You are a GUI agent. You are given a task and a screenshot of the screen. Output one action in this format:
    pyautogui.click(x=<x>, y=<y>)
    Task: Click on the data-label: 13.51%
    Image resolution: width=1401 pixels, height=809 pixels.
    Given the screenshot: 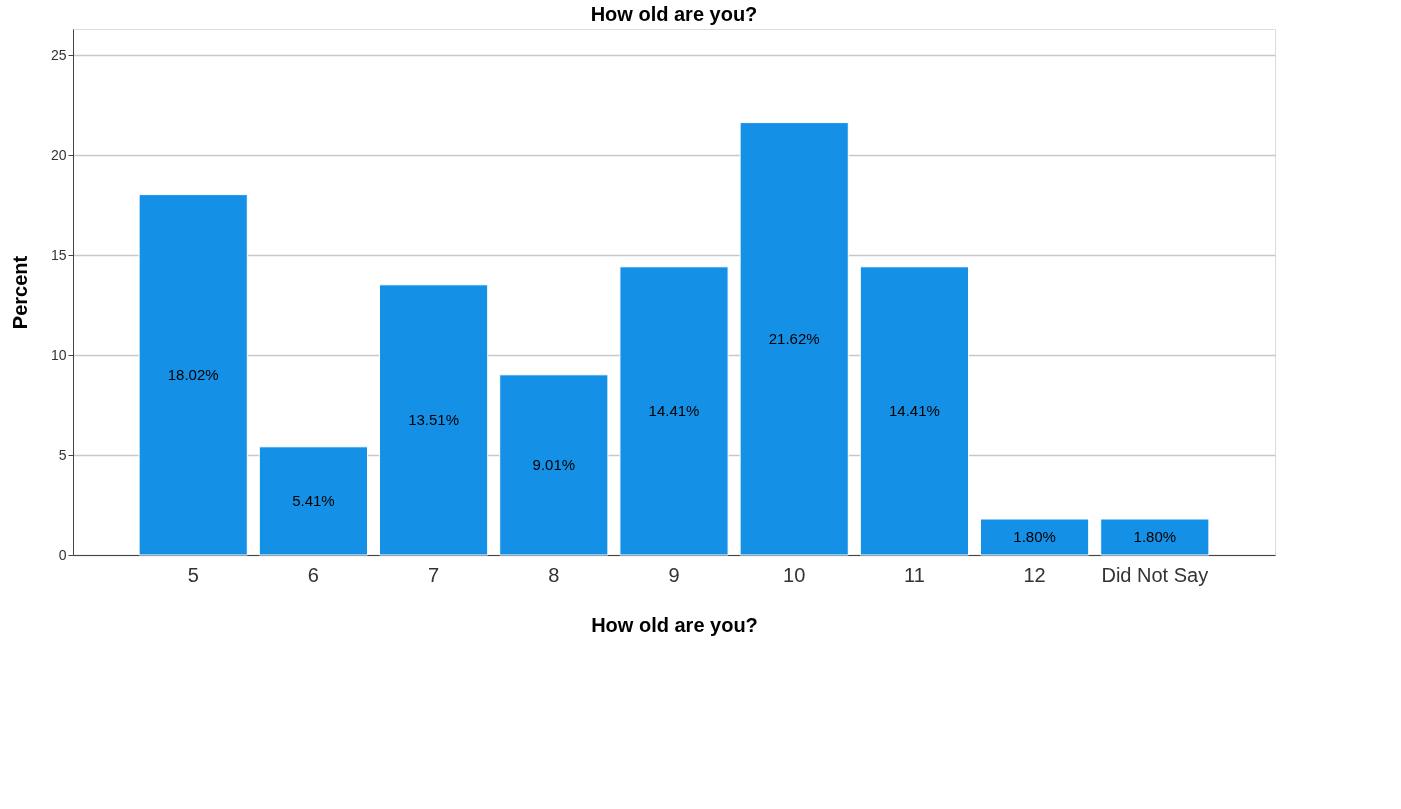 What is the action you would take?
    pyautogui.click(x=434, y=419)
    